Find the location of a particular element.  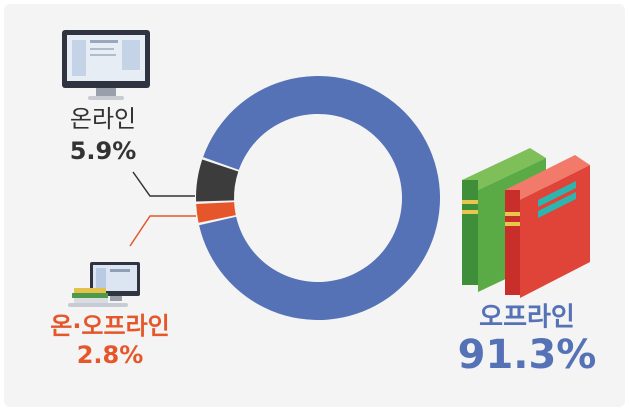

value-label: 91.3% is located at coordinates (527, 355).